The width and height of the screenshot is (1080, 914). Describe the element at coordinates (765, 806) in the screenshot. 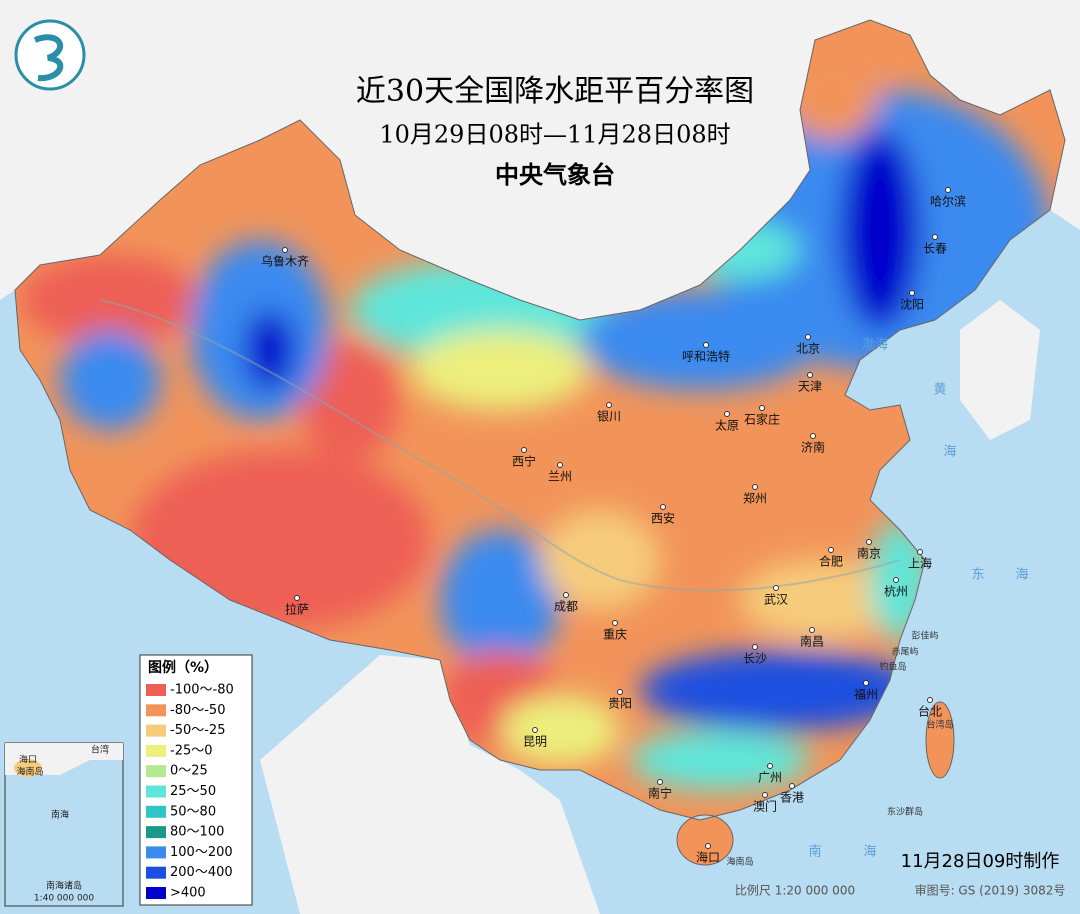

I see `city-label: 澳门` at that location.